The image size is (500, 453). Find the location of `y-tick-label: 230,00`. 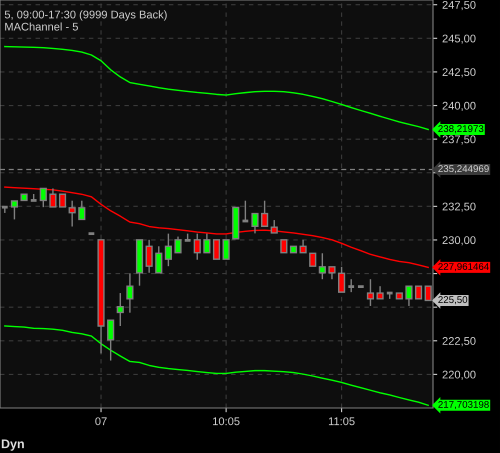

y-tick-label: 230,00 is located at coordinates (459, 241).